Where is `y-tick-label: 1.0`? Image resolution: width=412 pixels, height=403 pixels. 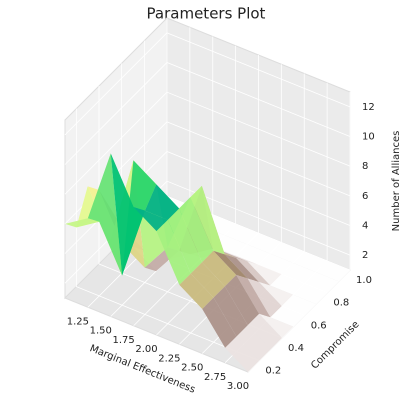 y-tick-label: 1.0 is located at coordinates (364, 280).